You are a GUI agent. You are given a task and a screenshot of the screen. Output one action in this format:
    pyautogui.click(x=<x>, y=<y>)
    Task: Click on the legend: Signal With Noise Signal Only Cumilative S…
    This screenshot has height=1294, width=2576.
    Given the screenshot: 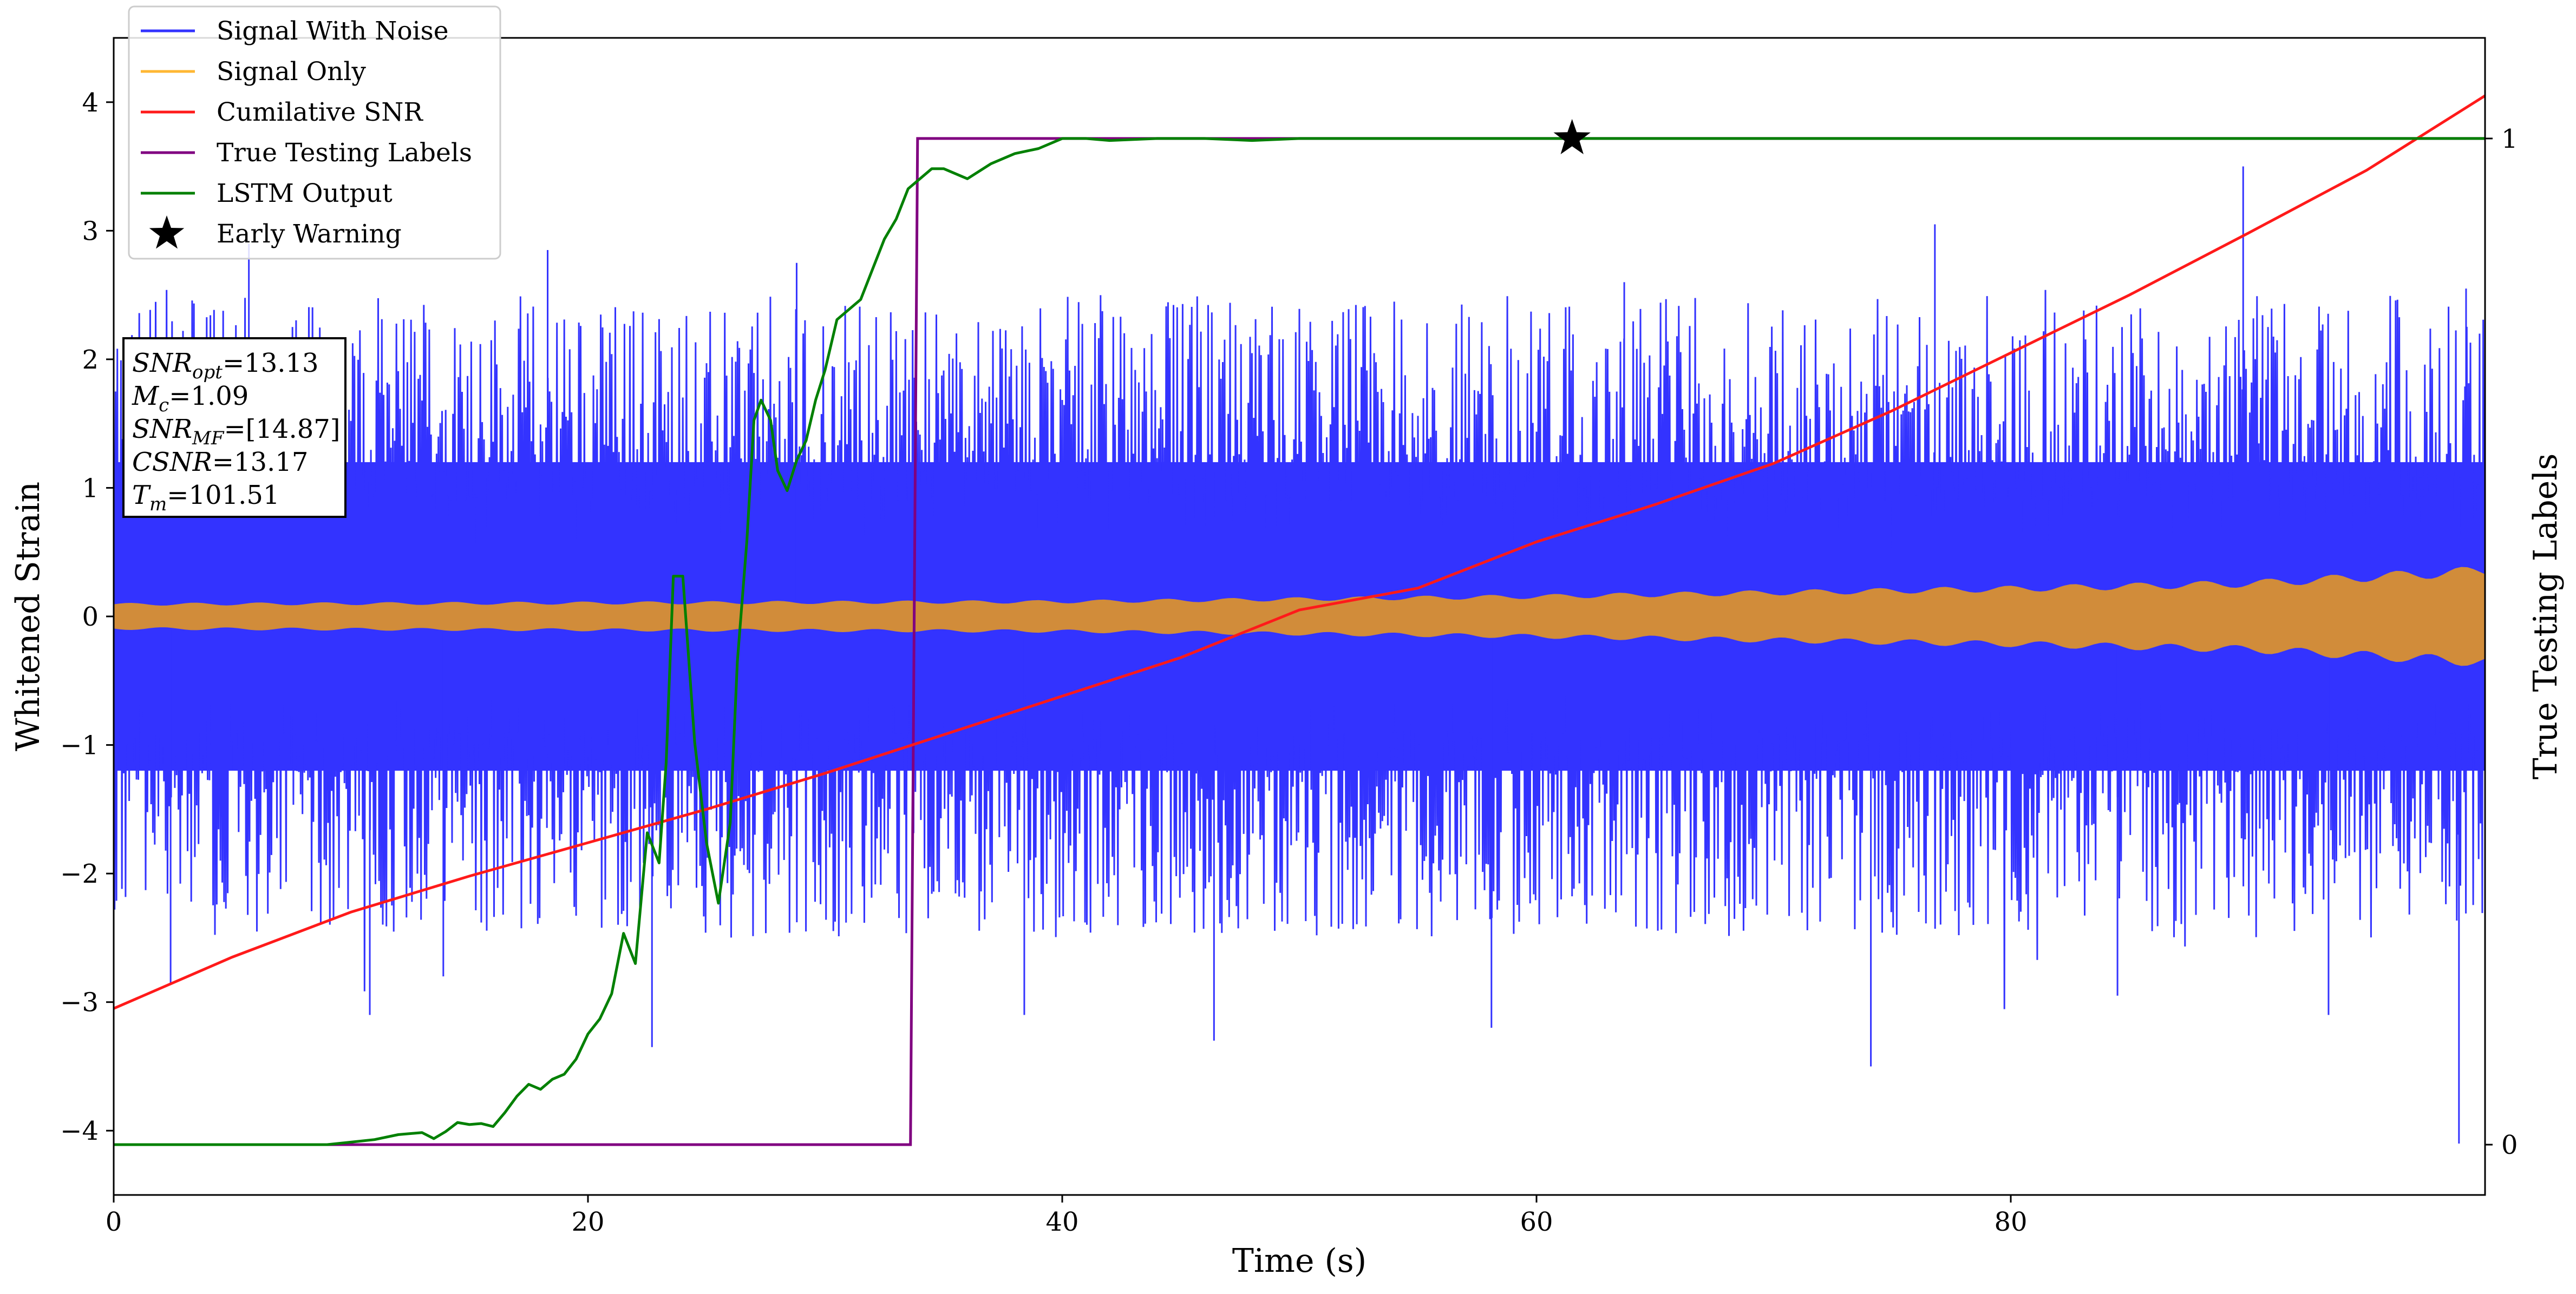 What is the action you would take?
    pyautogui.click(x=315, y=132)
    